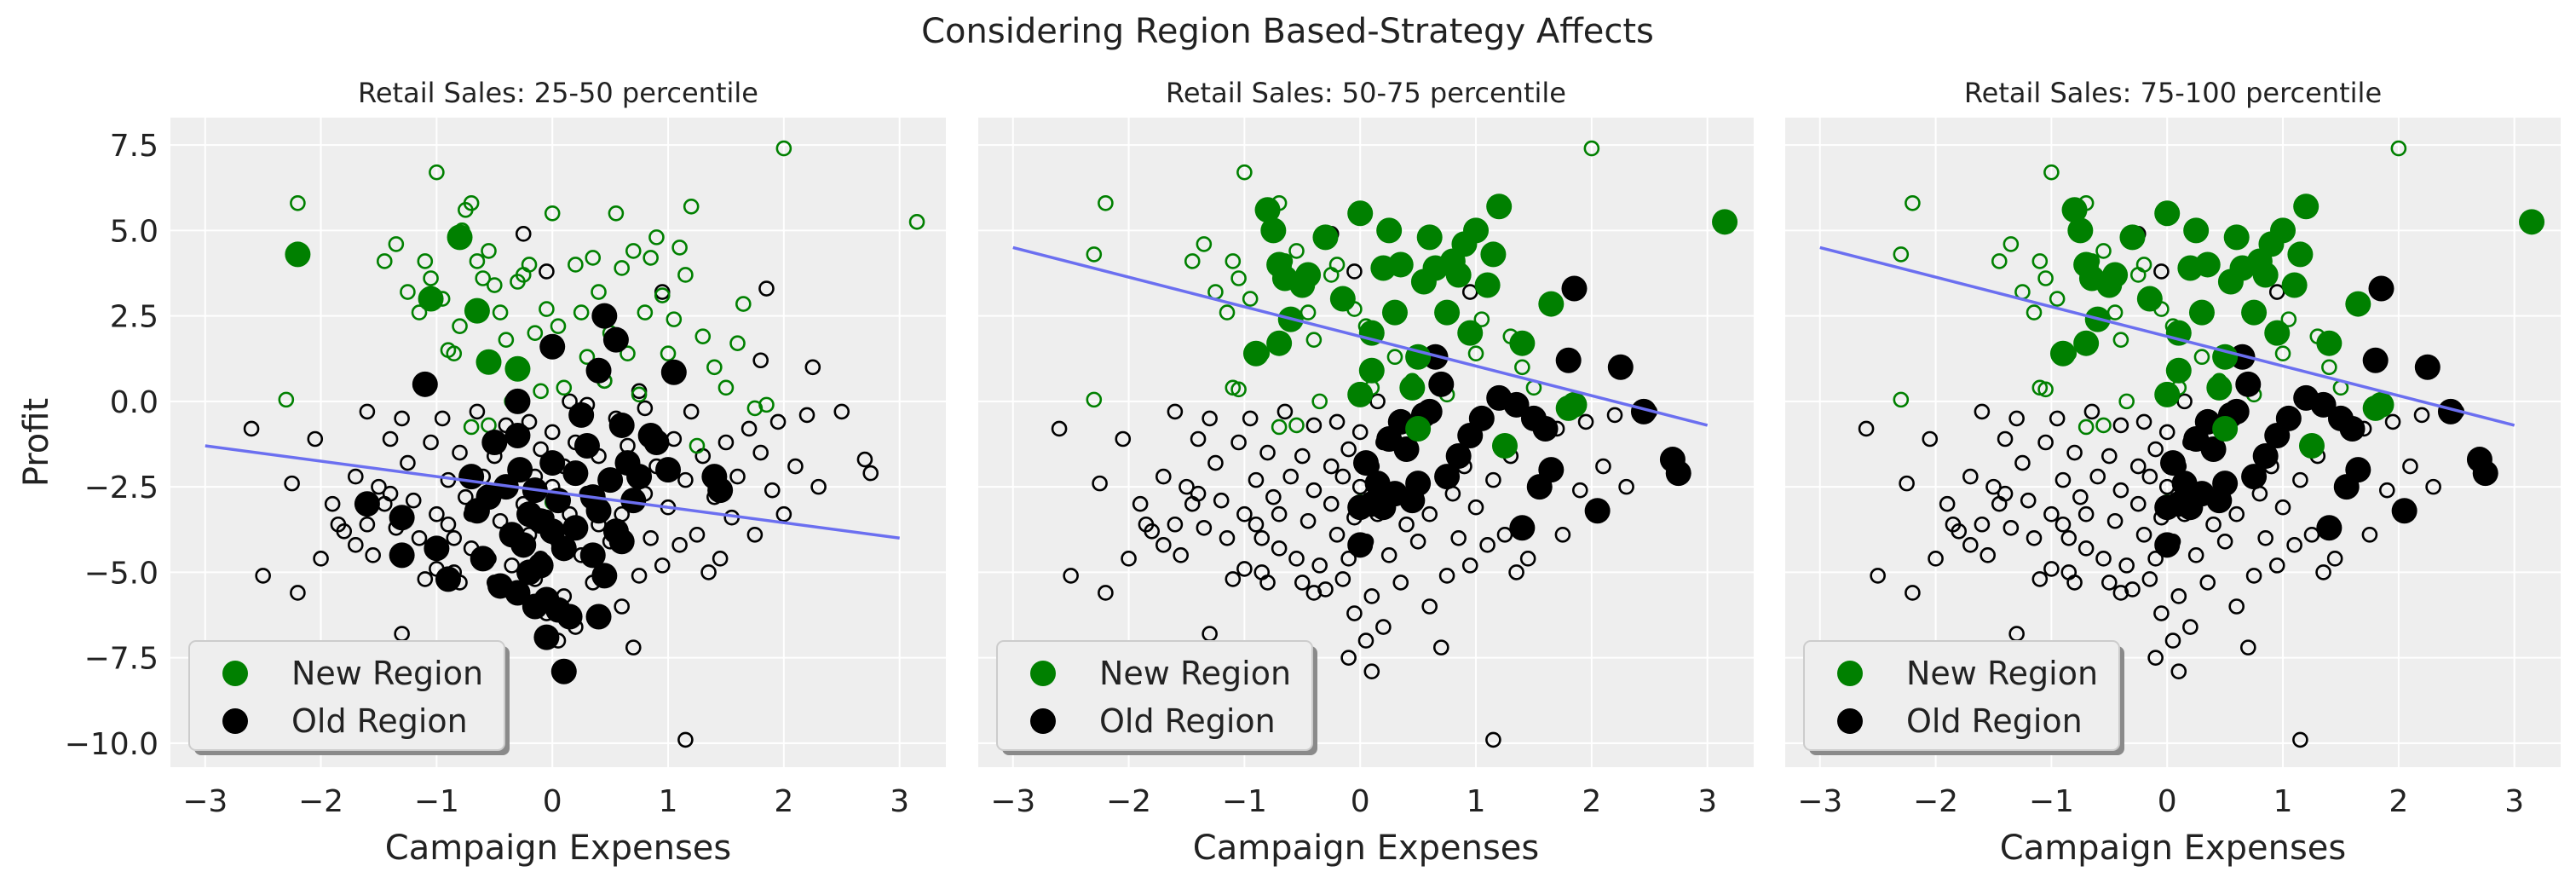 Image resolution: width=2576 pixels, height=872 pixels. I want to click on fit-line, so click(1360, 336).